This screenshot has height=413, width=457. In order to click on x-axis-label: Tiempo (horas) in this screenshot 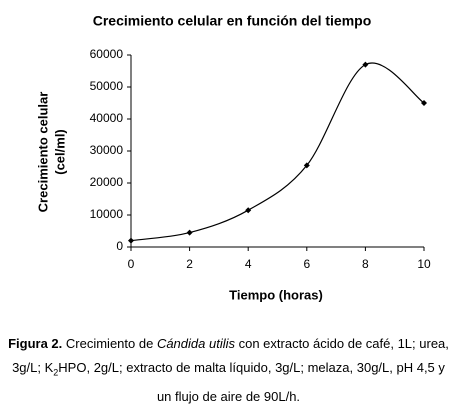, I will do `click(276, 294)`.